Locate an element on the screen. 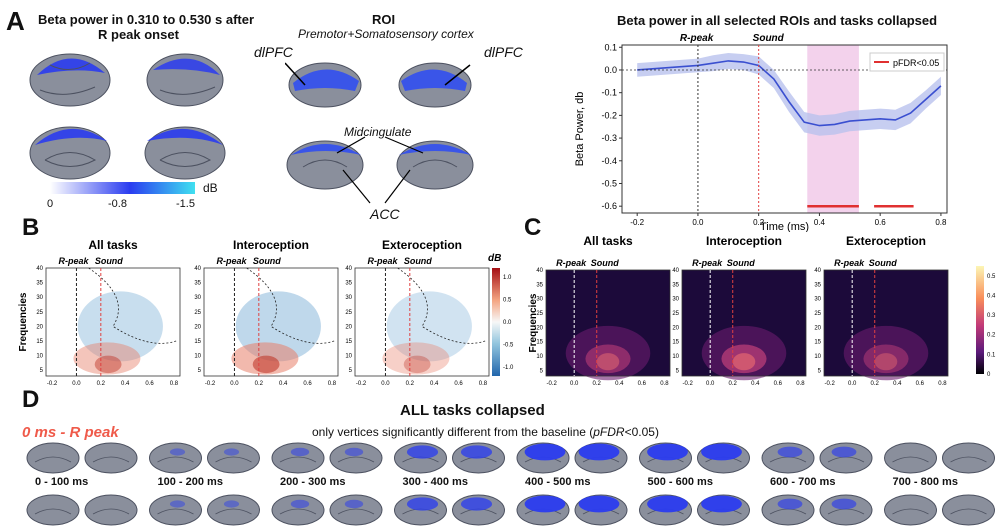 This screenshot has height=531, width=1000. panelB-ytick-0-5: 15 is located at coordinates (39, 342).